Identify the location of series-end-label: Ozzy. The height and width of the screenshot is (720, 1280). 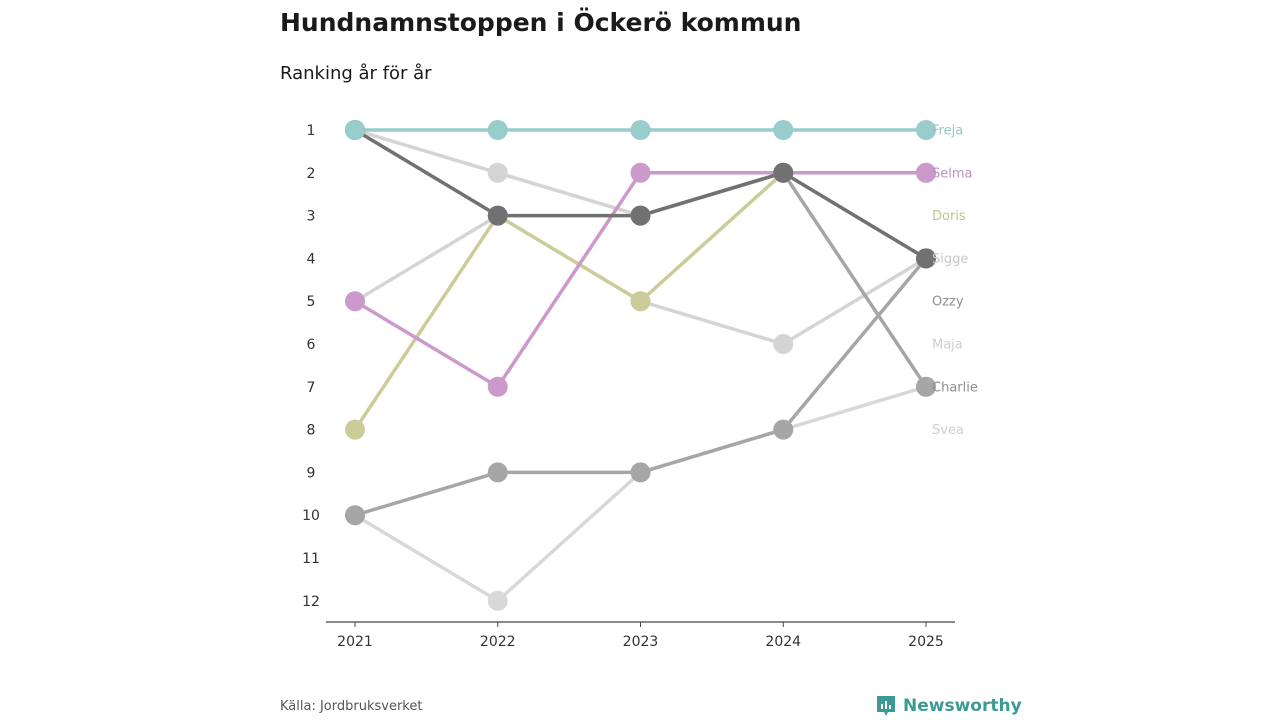
(948, 302).